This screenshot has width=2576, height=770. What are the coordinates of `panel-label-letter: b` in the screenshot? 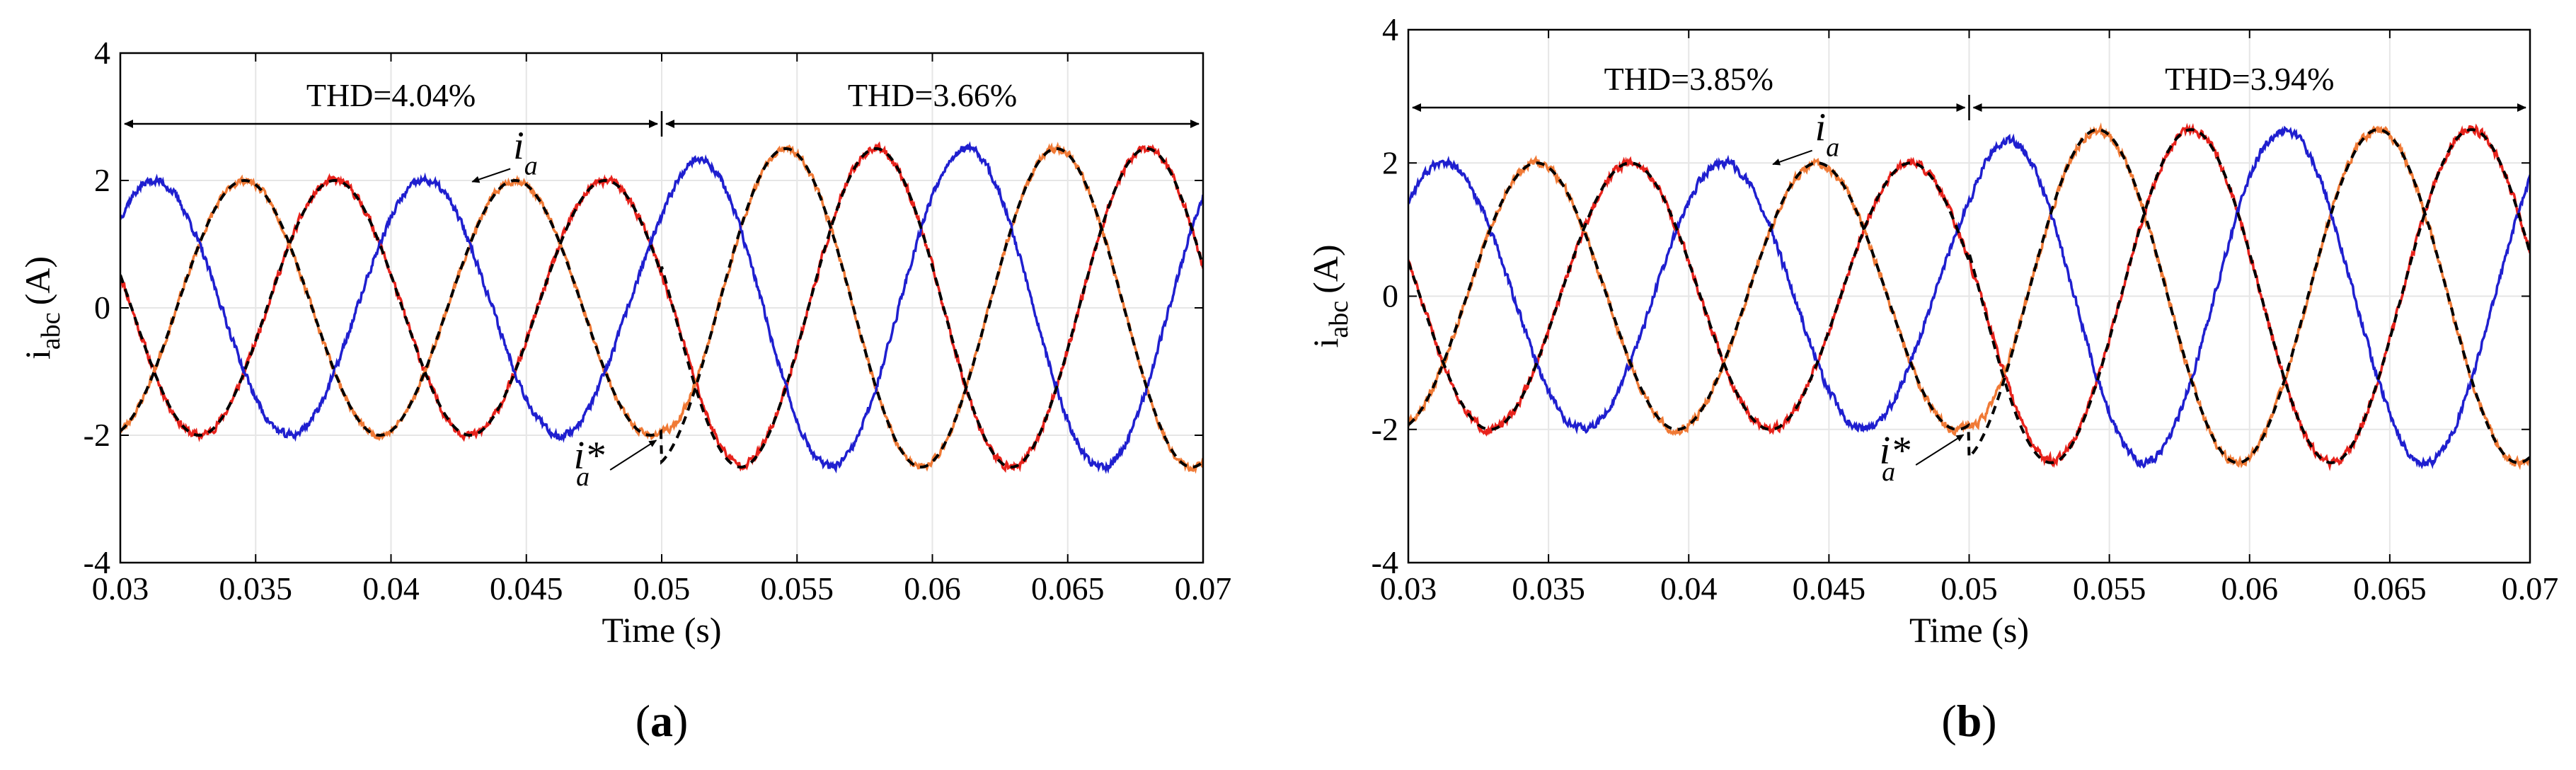 It's located at (1969, 721).